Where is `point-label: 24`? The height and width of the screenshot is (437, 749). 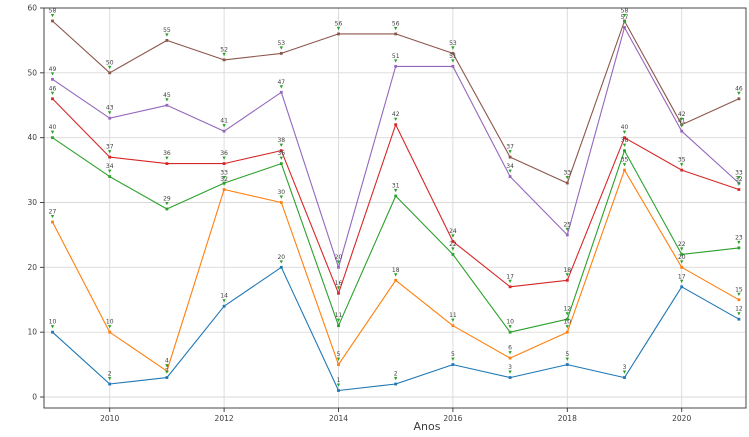 point-label: 24 is located at coordinates (453, 231).